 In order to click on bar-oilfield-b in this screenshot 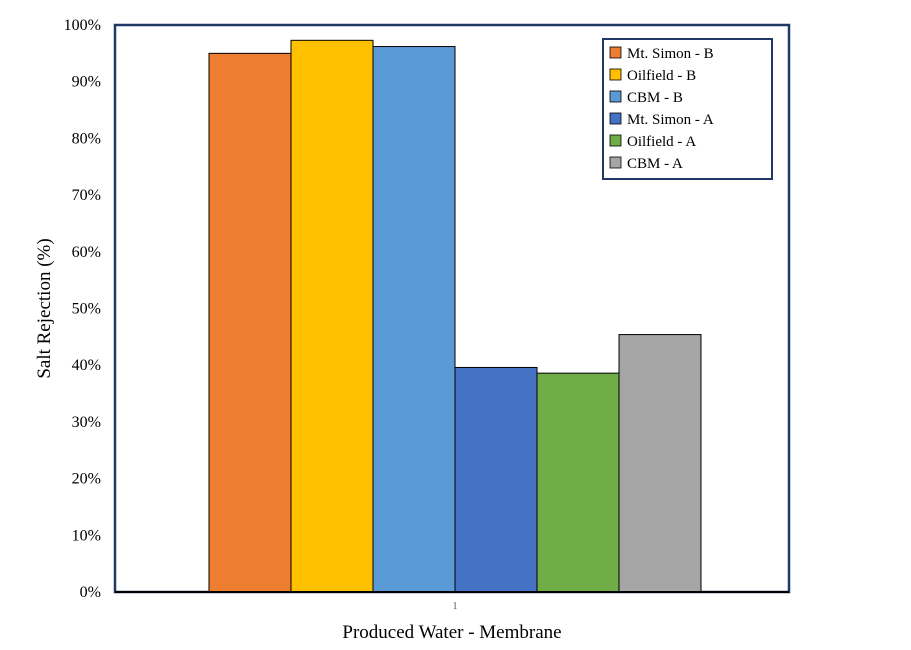, I will do `click(332, 316)`.